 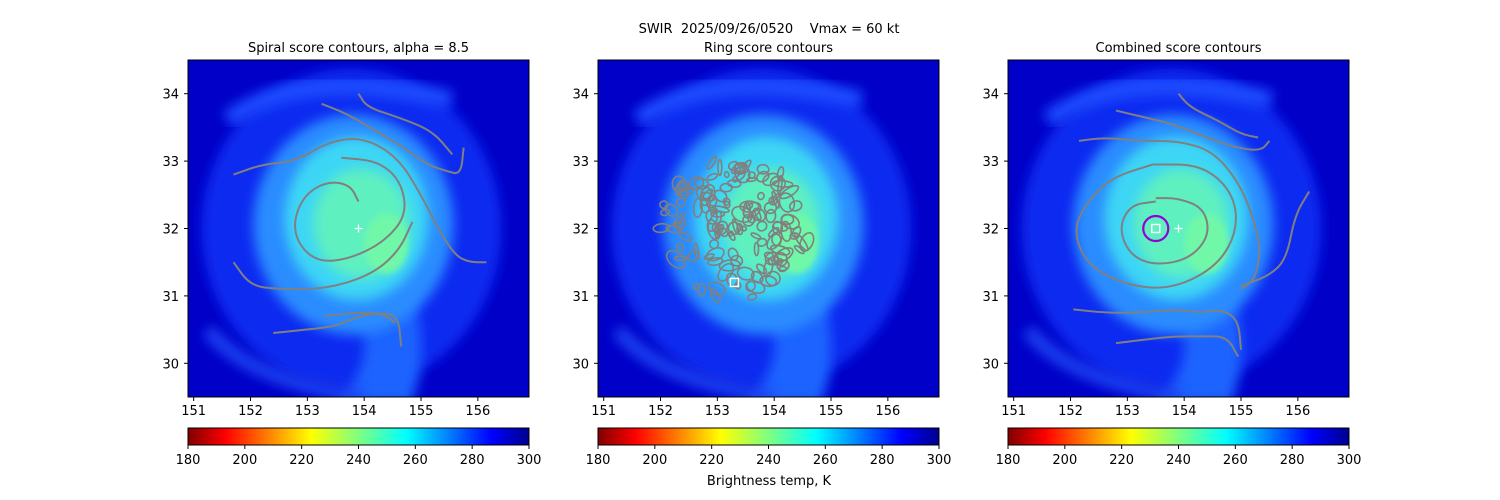 I want to click on center-square-marker, so click(x=1156, y=228).